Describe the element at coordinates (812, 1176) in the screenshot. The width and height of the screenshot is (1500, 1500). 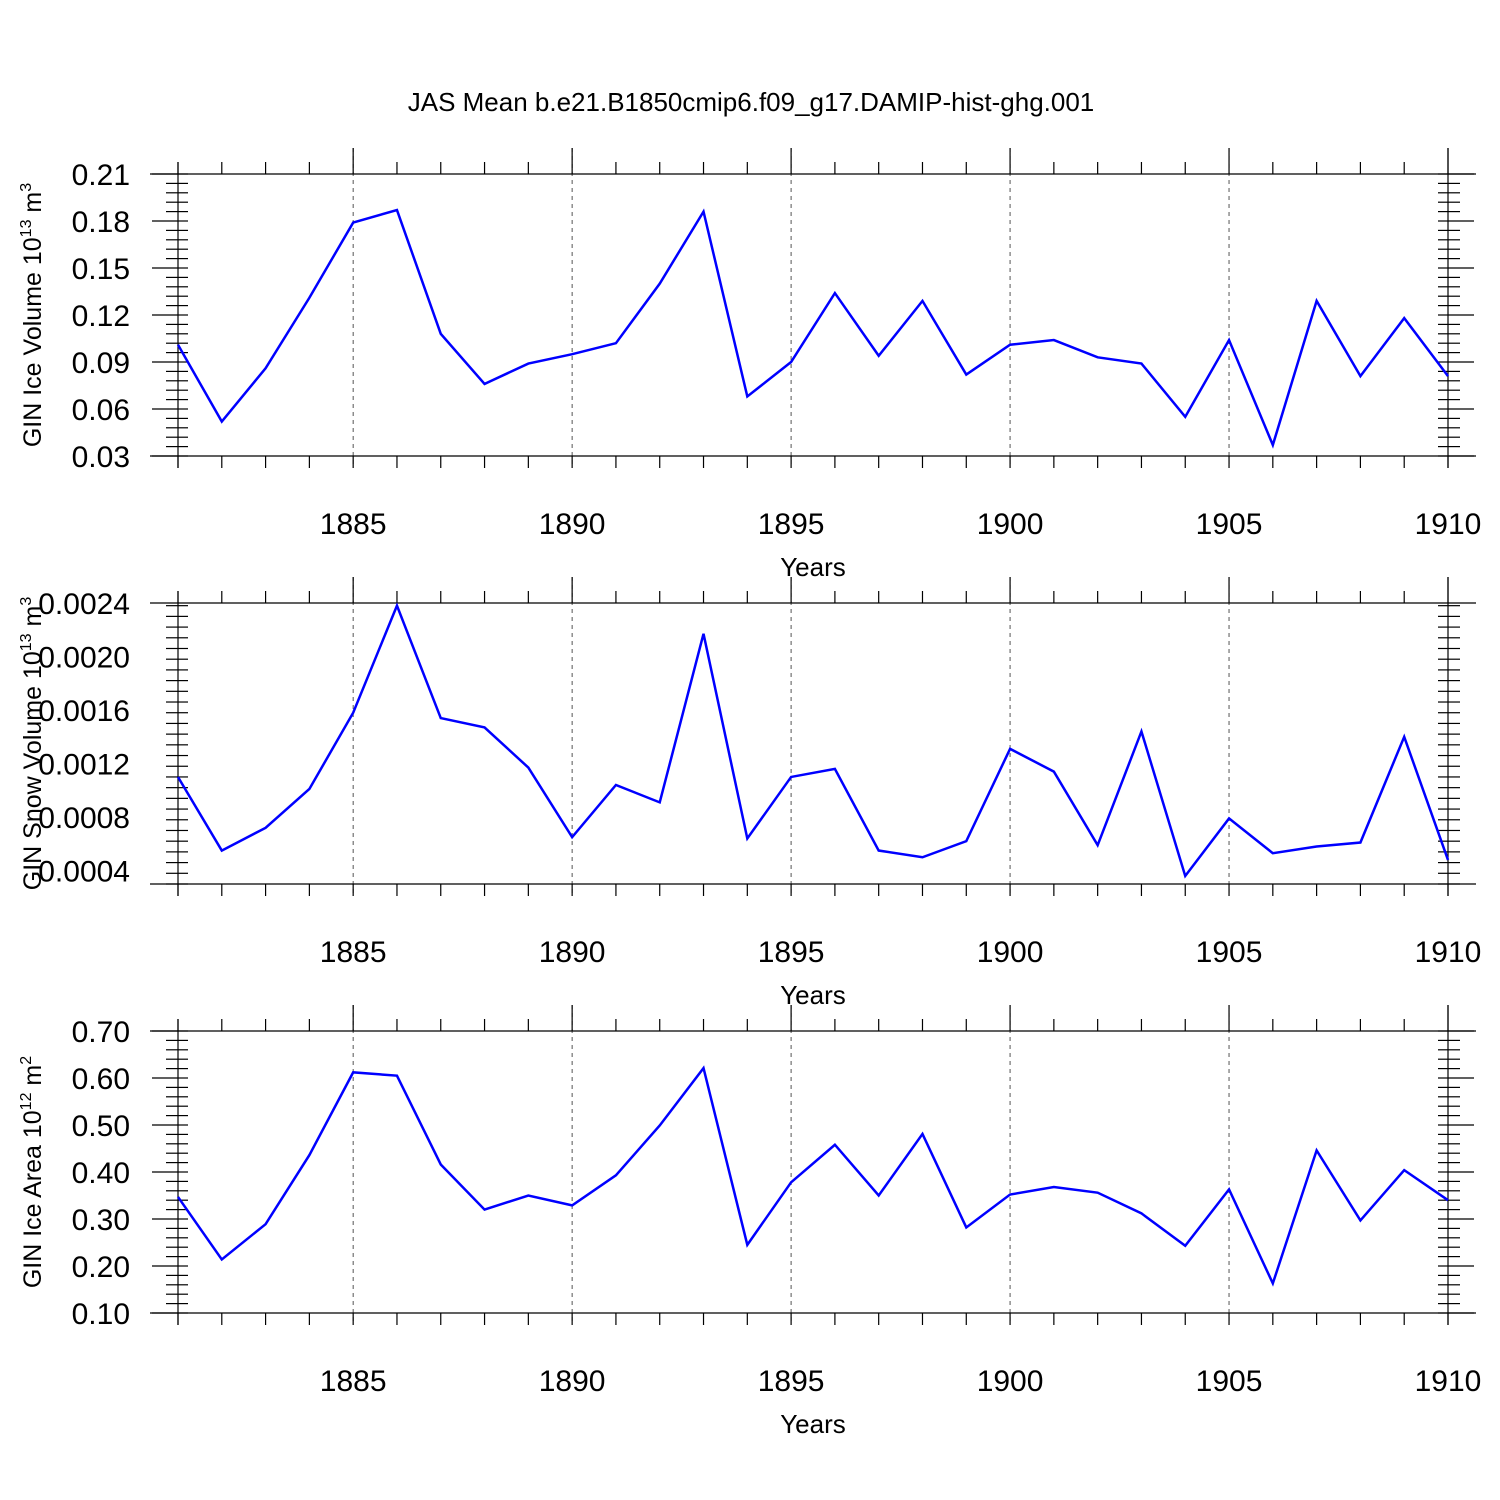
I see `series-line-ice-area` at that location.